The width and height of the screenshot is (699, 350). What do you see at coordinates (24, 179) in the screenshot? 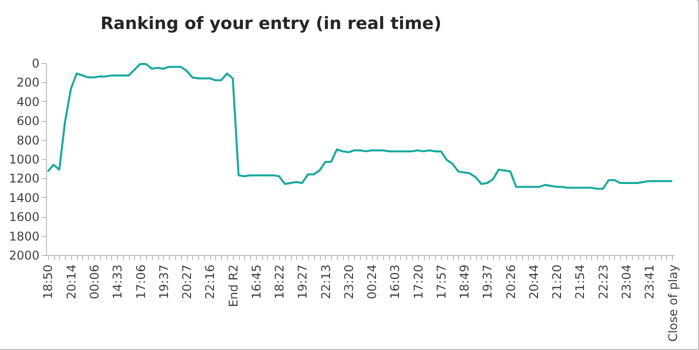
I see `y-tick-label: 1200` at bounding box center [24, 179].